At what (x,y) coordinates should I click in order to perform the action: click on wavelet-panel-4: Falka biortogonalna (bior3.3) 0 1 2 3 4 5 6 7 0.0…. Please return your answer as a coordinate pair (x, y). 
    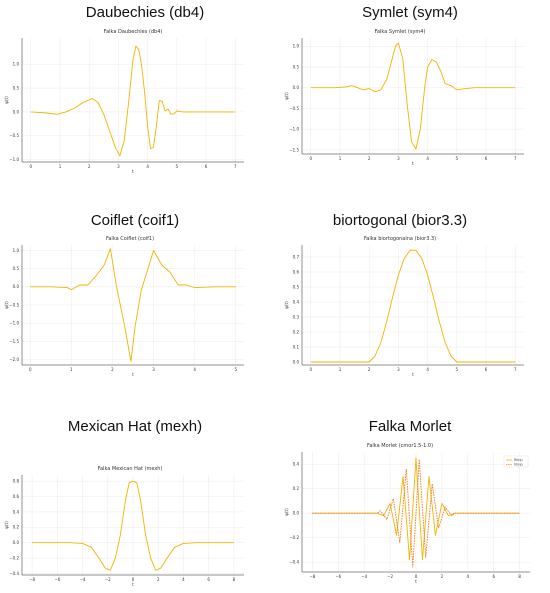
    Looking at the image, I should click on (404, 306).